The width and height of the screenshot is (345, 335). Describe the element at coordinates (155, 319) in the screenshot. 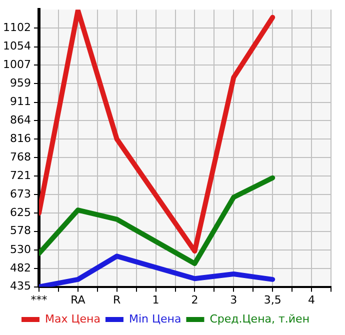

I see `legend-label: Min Цена` at that location.